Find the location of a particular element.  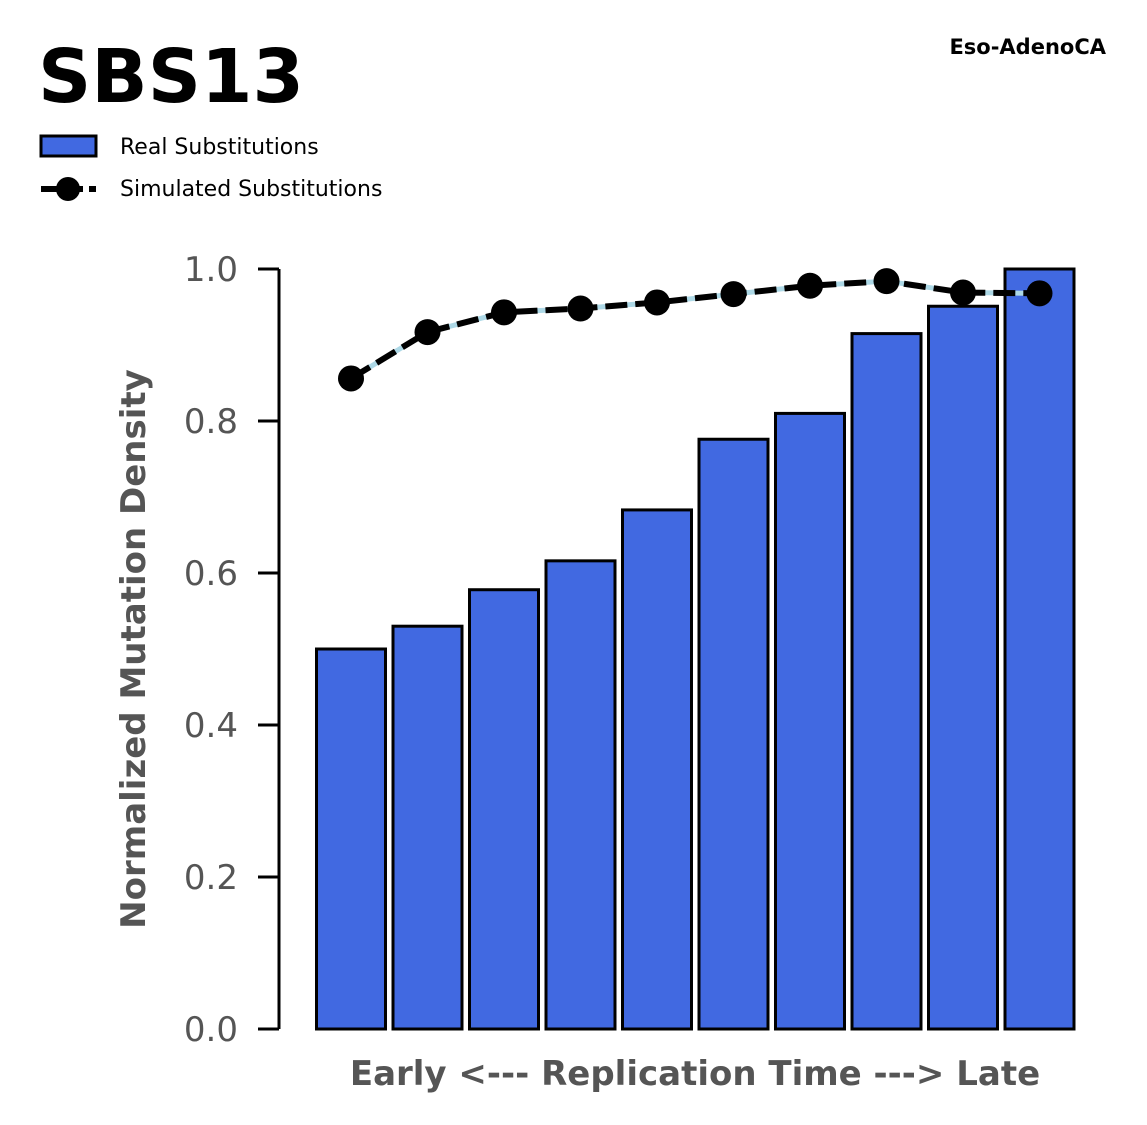

y-tick-label: 0.4 is located at coordinates (211, 726).